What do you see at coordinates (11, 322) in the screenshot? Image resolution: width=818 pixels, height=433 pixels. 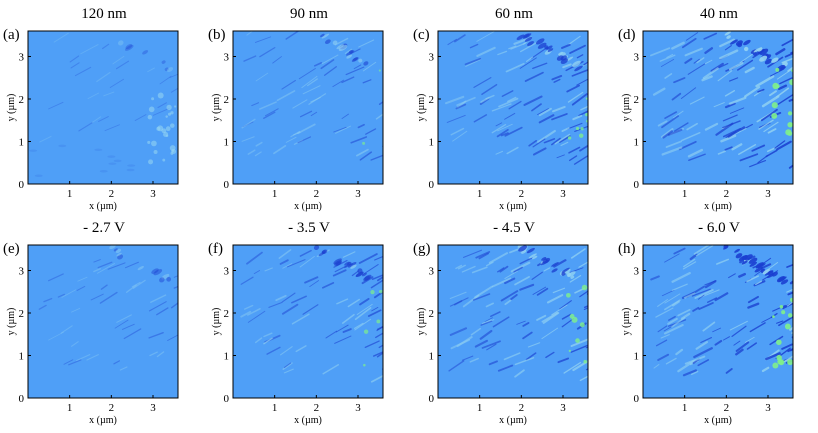 I see `y-axis-label: y (µm)` at bounding box center [11, 322].